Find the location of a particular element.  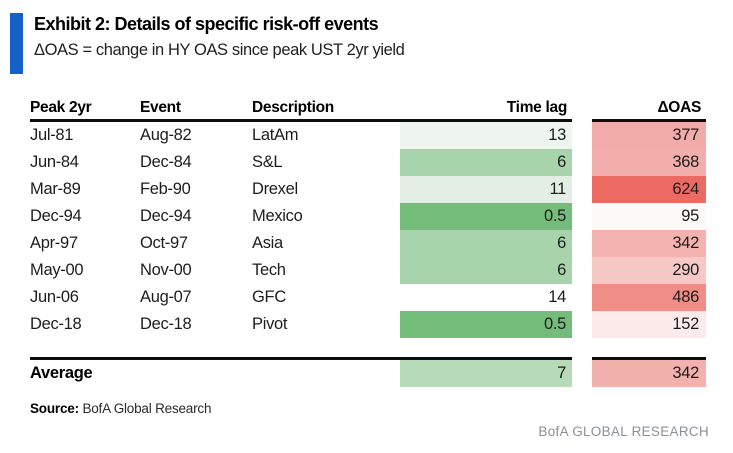

table-row: Jun-06 Aug-07 GFC 14 486 is located at coordinates (368, 297).